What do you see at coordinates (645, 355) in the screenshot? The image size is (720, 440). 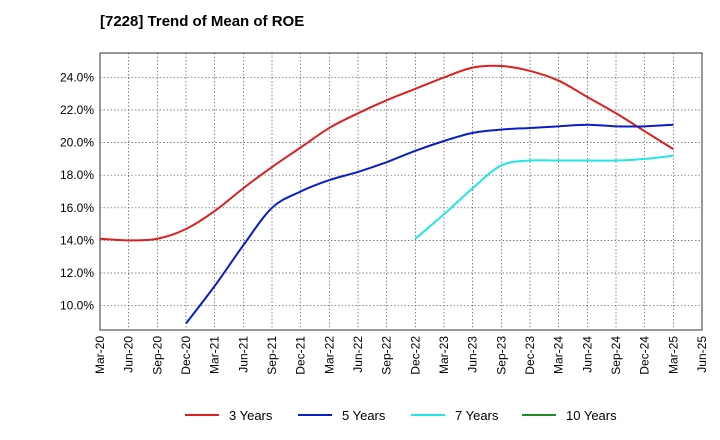 I see `x-tick-label: Dec-24` at bounding box center [645, 355].